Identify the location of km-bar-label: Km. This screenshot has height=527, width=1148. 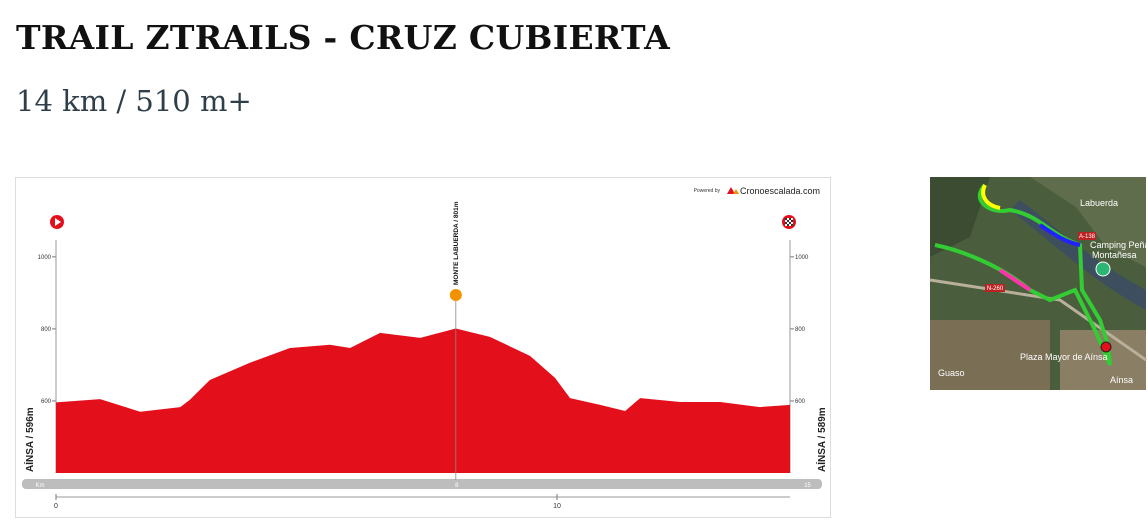
(40, 486).